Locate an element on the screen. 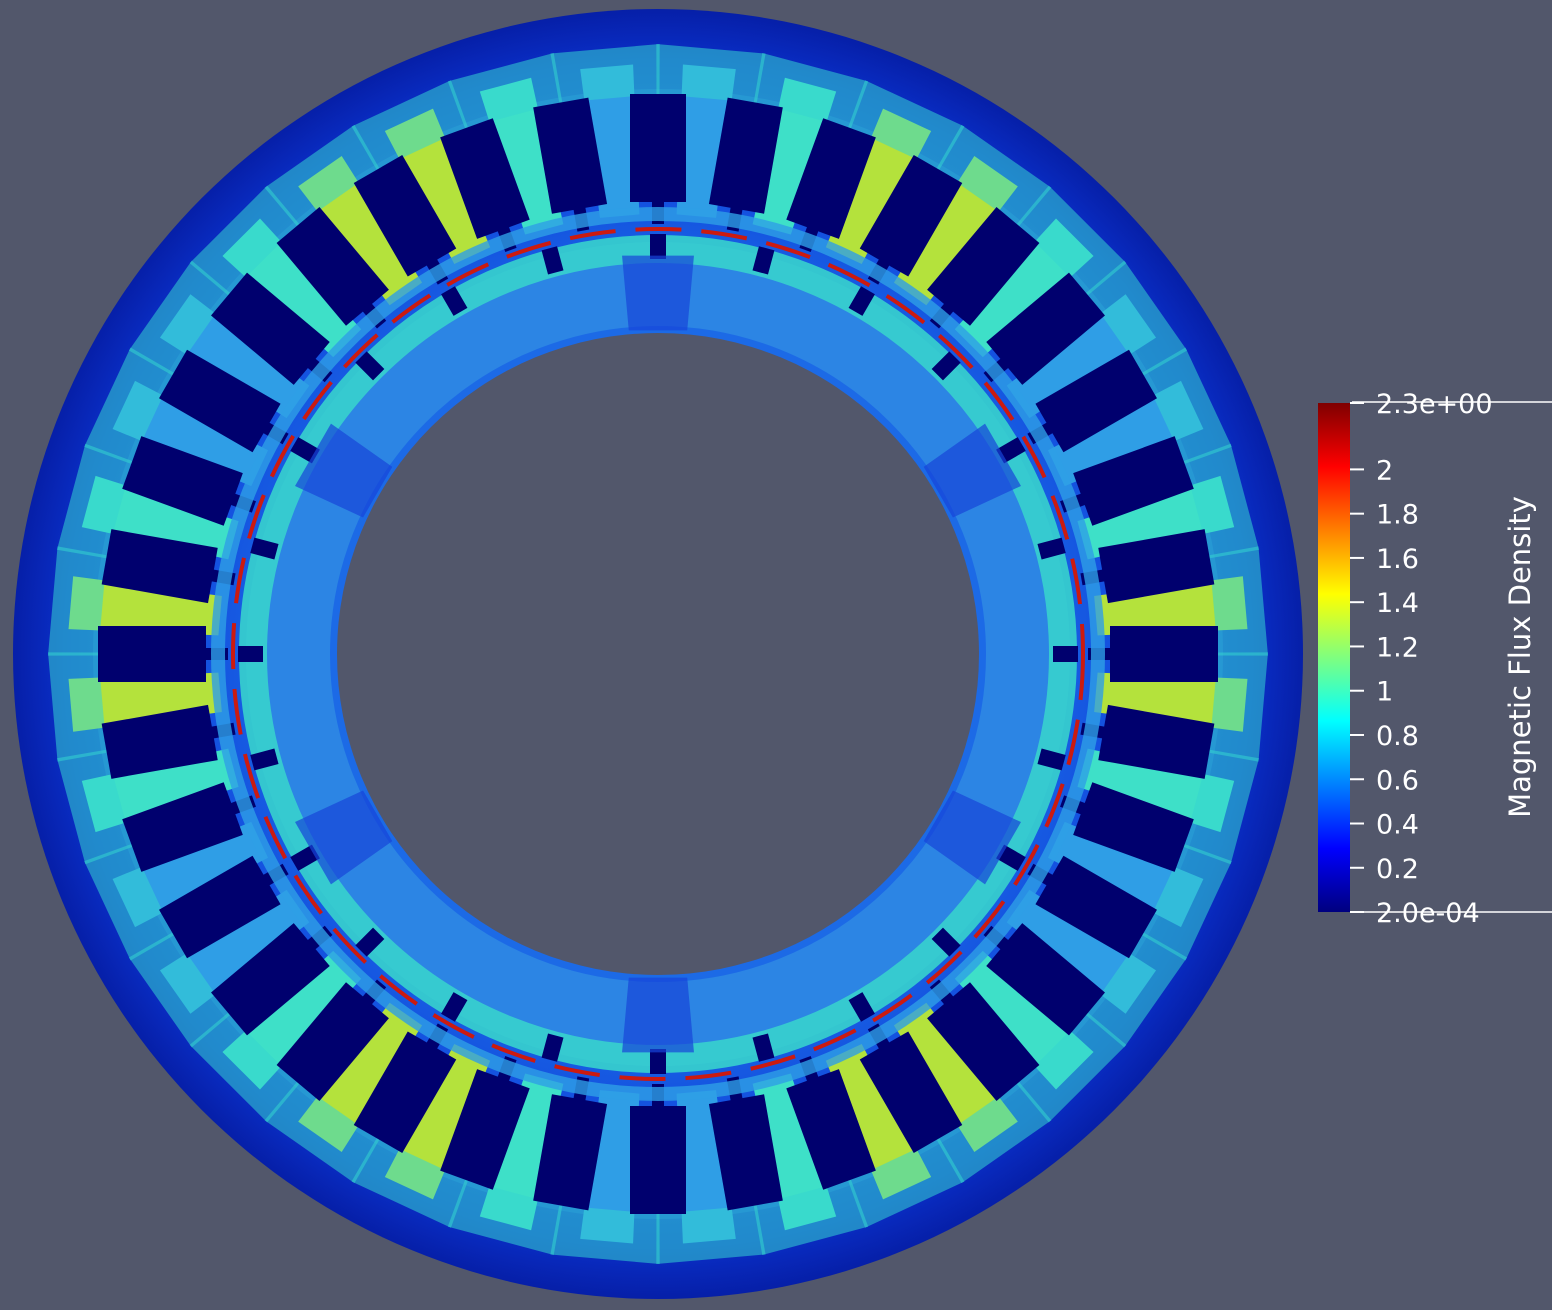  tick-label: 1.2 is located at coordinates (1397, 647).